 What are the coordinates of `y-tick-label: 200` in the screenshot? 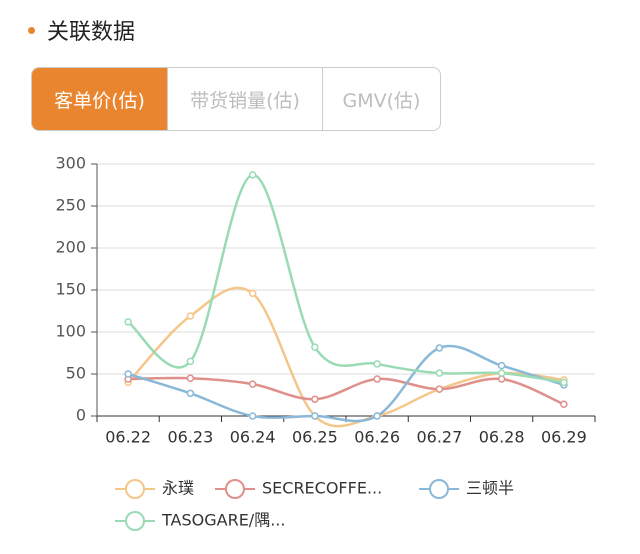 It's located at (70, 247).